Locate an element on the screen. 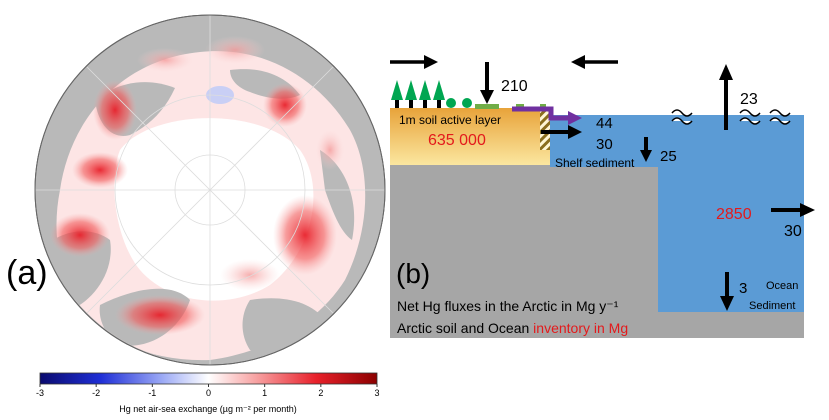 The height and width of the screenshot is (420, 829). flux-river: 44 is located at coordinates (604, 123).